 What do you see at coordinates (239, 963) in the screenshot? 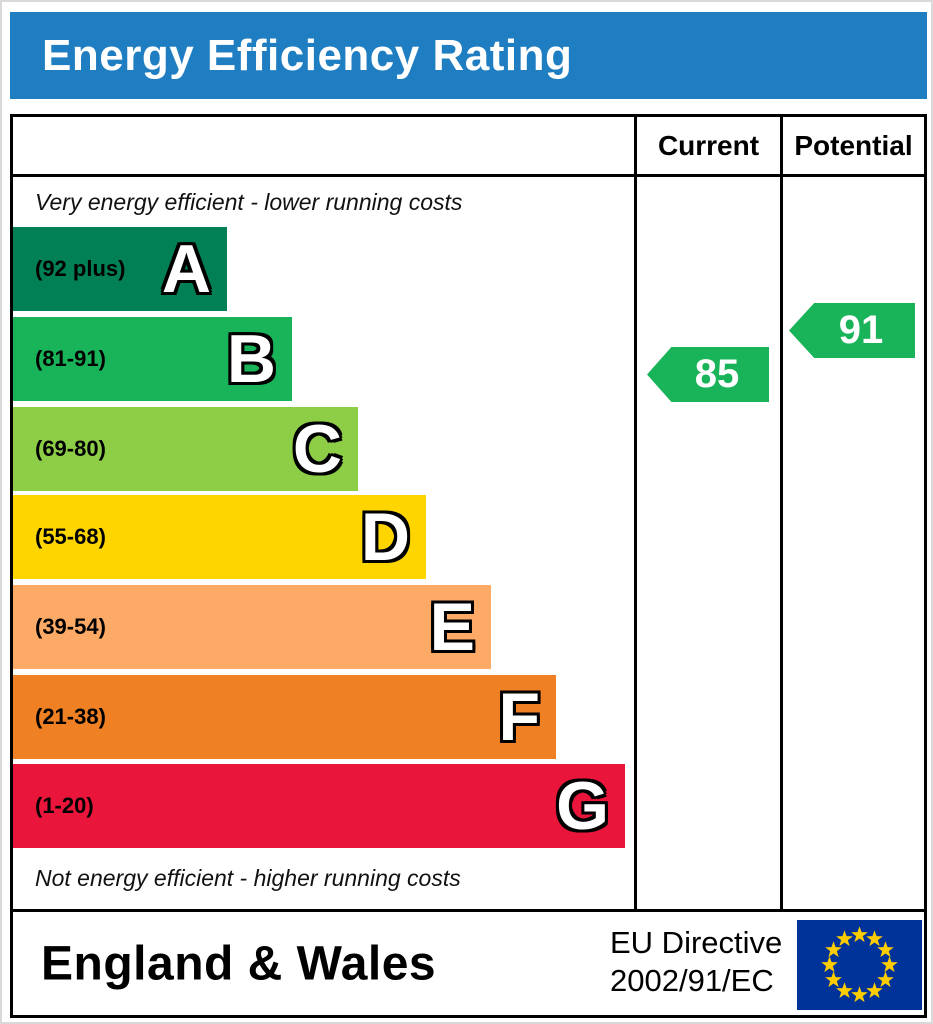
I see `region-label: England & Wales` at bounding box center [239, 963].